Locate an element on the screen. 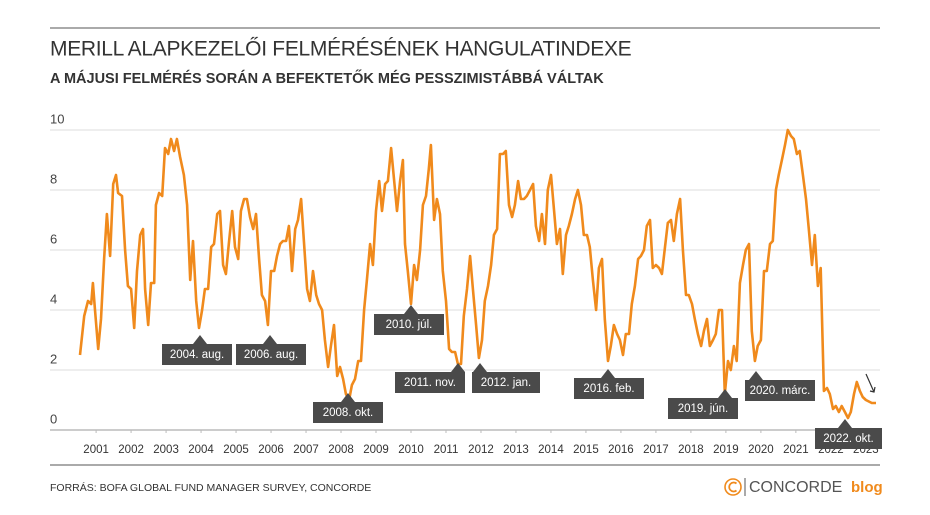  callout-label: 2008. okt. is located at coordinates (348, 413).